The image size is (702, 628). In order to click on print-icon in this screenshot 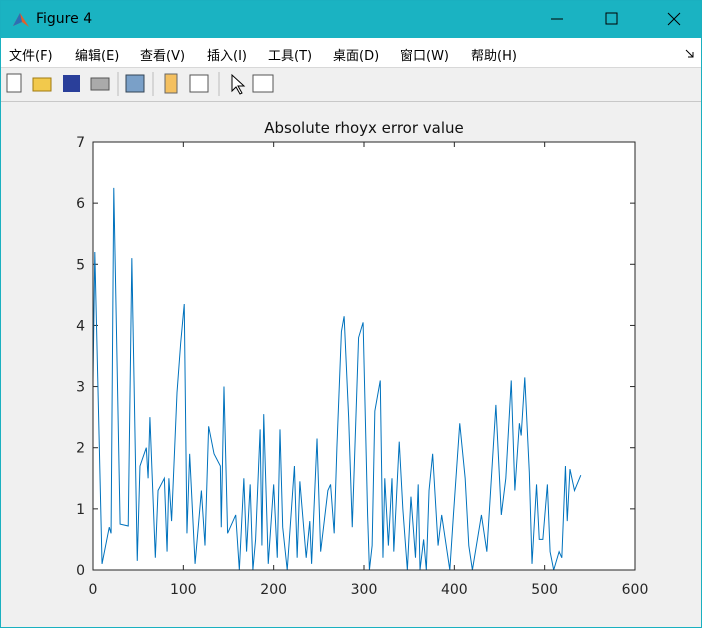, I will do `click(100, 84)`.